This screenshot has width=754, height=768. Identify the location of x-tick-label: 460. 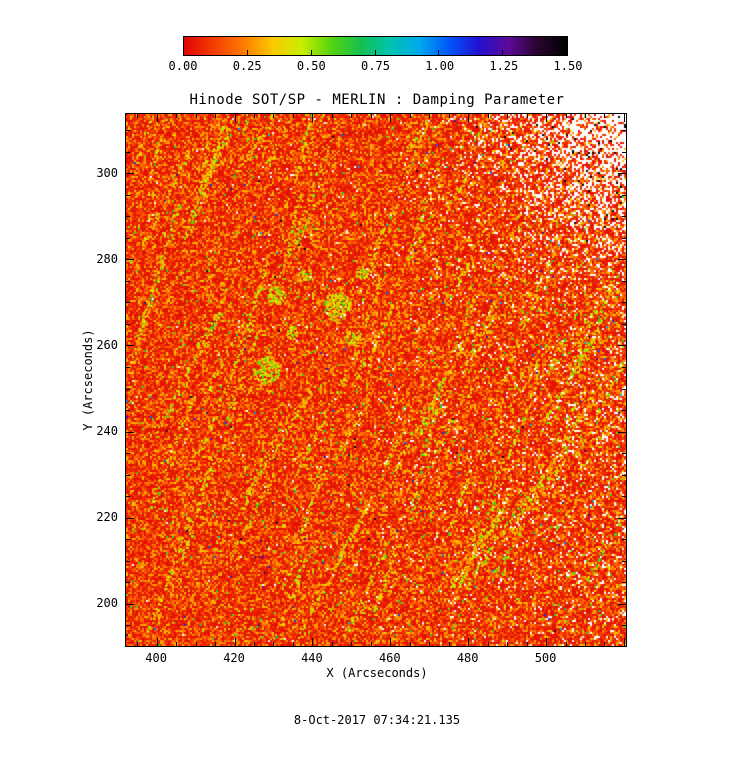
(389, 658).